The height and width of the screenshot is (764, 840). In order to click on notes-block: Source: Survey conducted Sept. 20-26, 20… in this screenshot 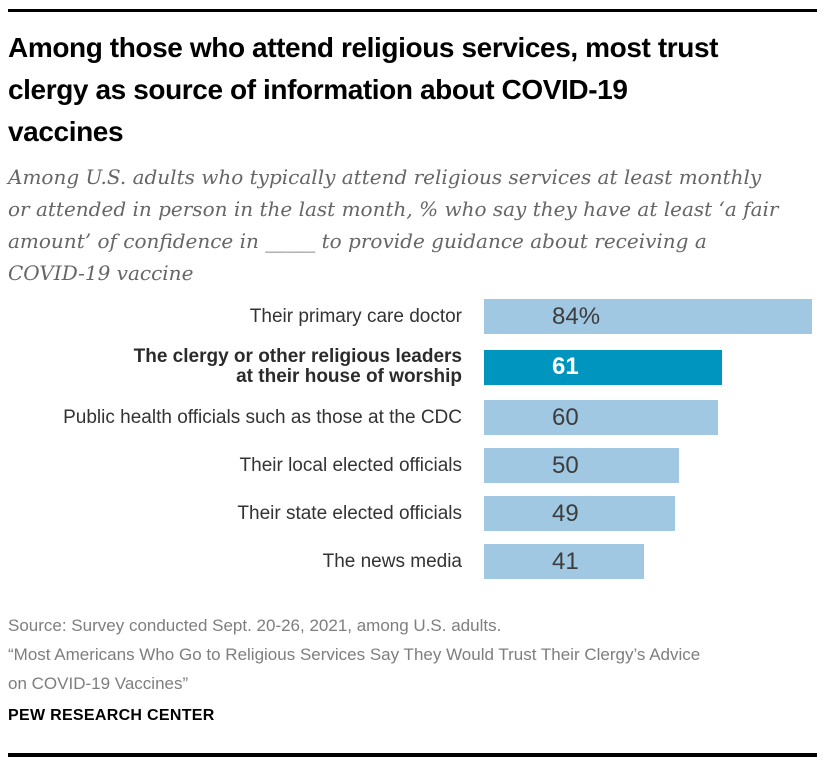, I will do `click(412, 654)`.